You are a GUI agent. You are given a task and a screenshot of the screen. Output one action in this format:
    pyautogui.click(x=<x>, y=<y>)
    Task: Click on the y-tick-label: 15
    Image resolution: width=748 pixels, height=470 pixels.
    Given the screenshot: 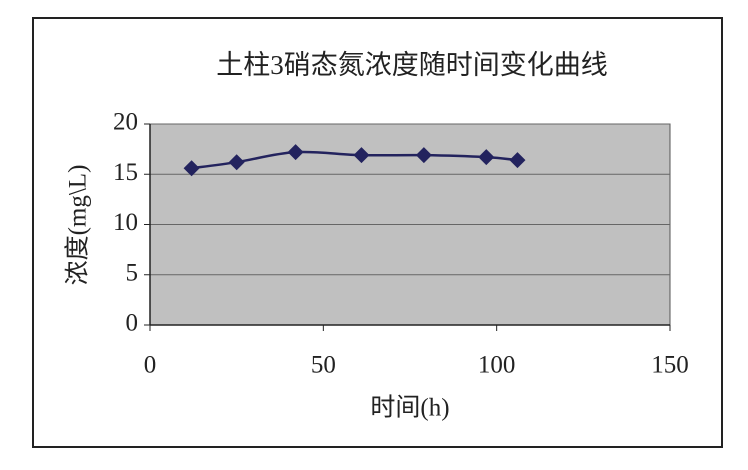 What is the action you would take?
    pyautogui.click(x=125, y=172)
    